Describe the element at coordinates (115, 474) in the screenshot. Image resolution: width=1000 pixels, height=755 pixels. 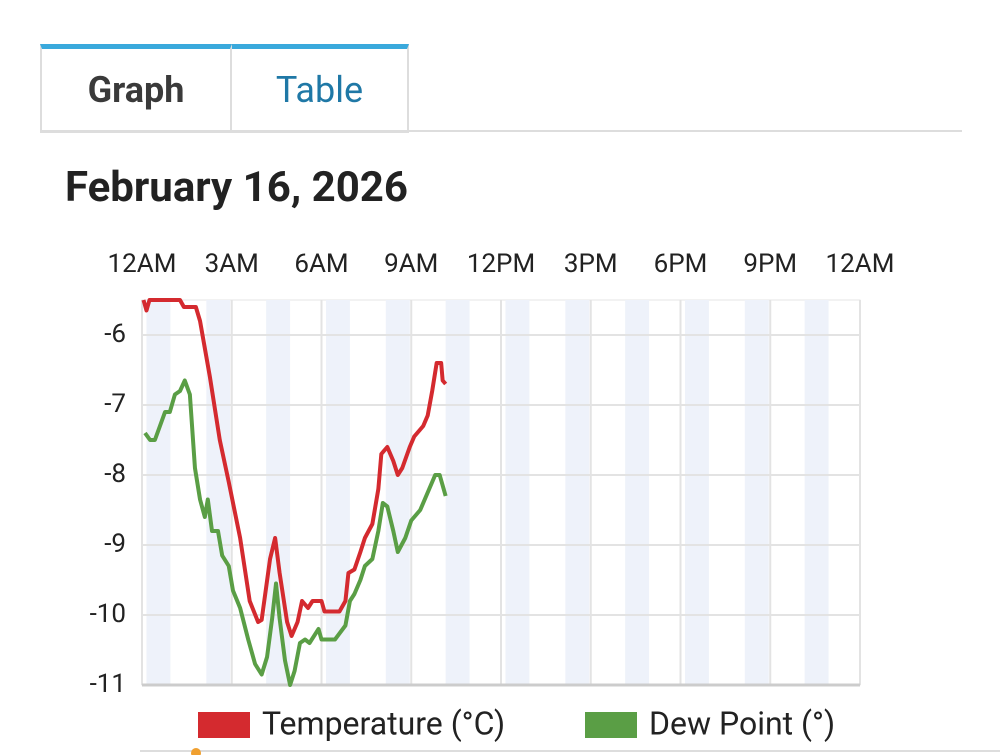
I see `y-tick-label: -8` at that location.